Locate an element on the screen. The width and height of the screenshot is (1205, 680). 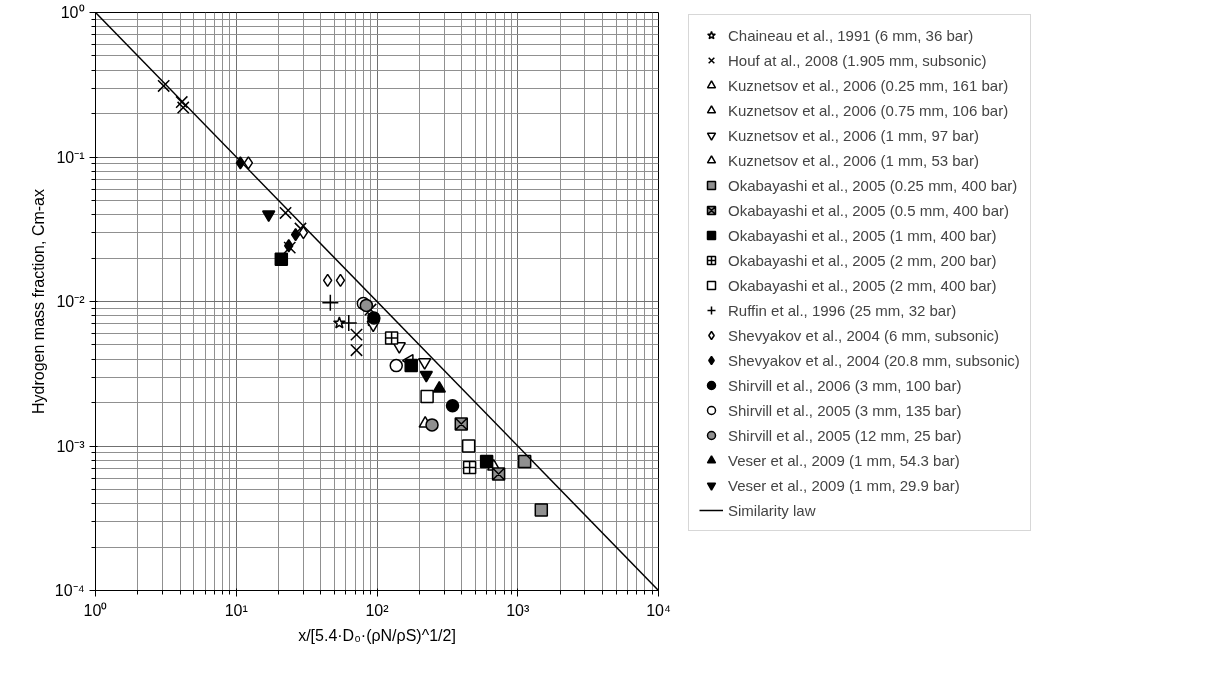
x-tick-label: 10⁰ is located at coordinates (95, 610).